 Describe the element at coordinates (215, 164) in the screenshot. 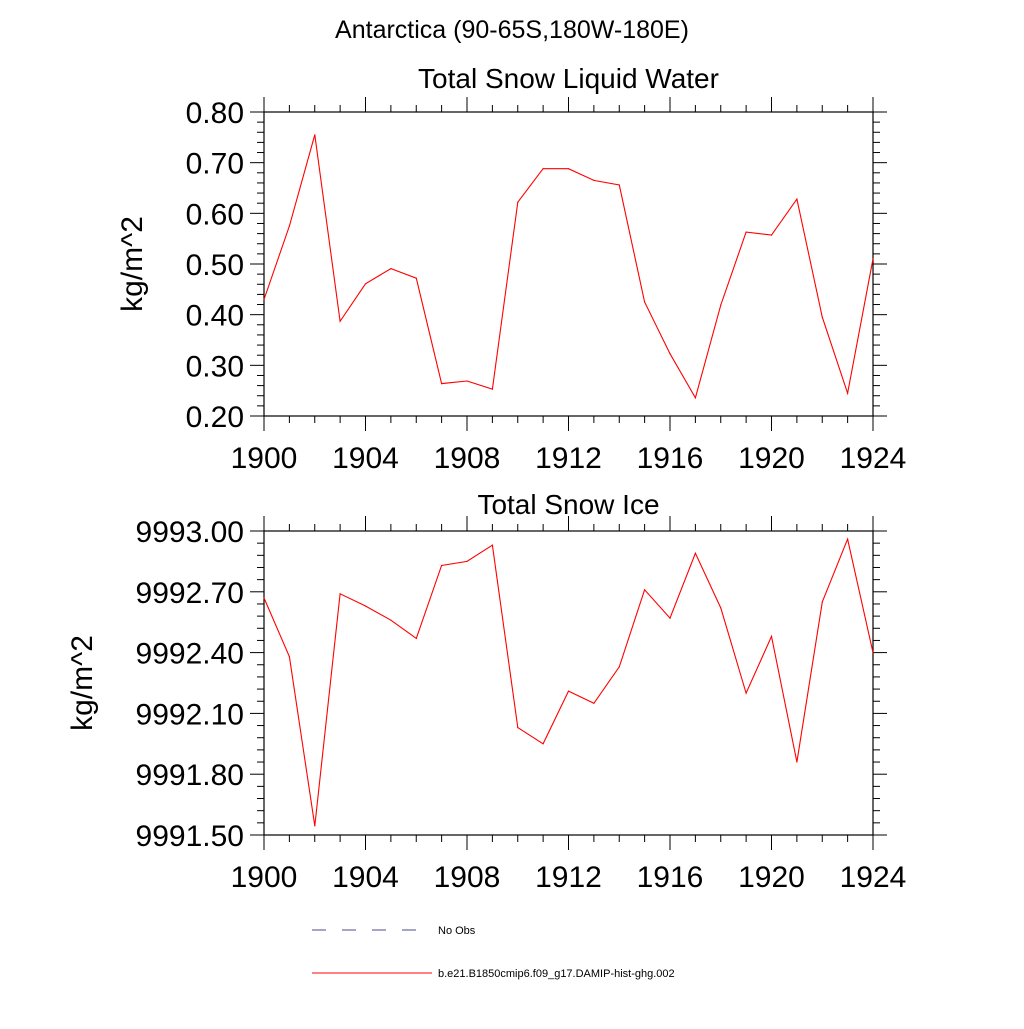

I see `y-tick-label: 0.70` at that location.